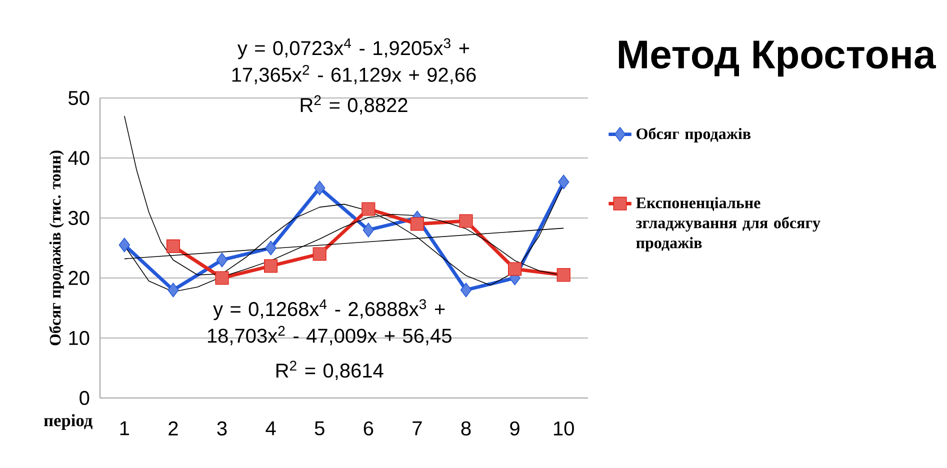  I want to click on x-tick-label: 4, so click(271, 428).